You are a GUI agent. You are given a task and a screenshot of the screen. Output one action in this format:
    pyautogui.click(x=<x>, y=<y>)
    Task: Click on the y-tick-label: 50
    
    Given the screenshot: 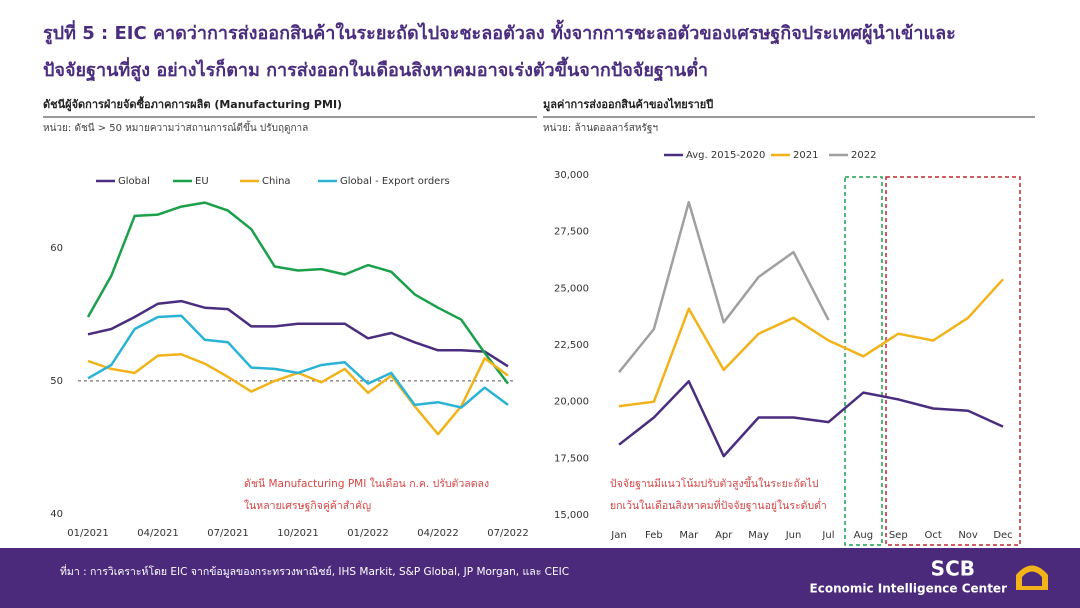 What is the action you would take?
    pyautogui.click(x=56, y=381)
    